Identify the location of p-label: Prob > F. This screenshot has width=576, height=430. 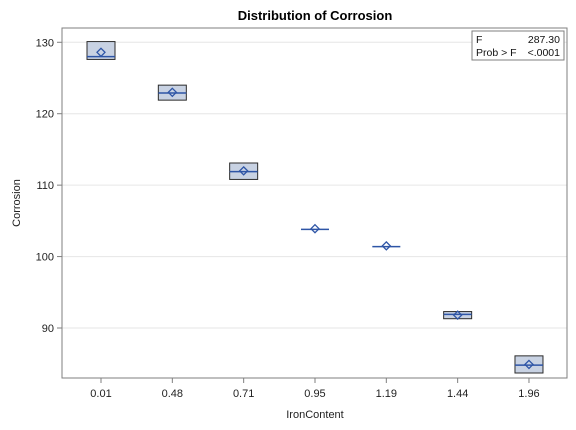
(496, 53).